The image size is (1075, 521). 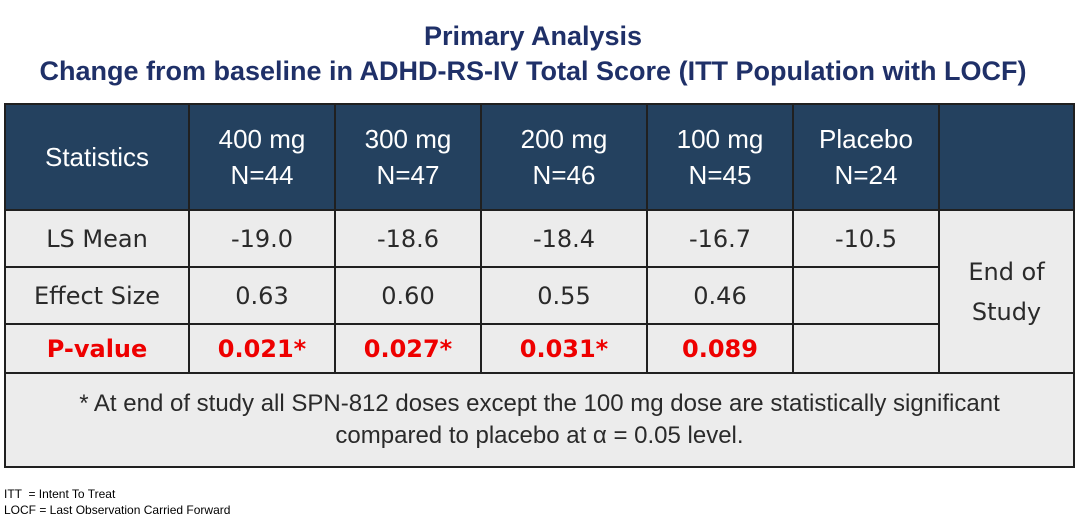 What do you see at coordinates (866, 139) in the screenshot?
I see `header-dose: Placebo` at bounding box center [866, 139].